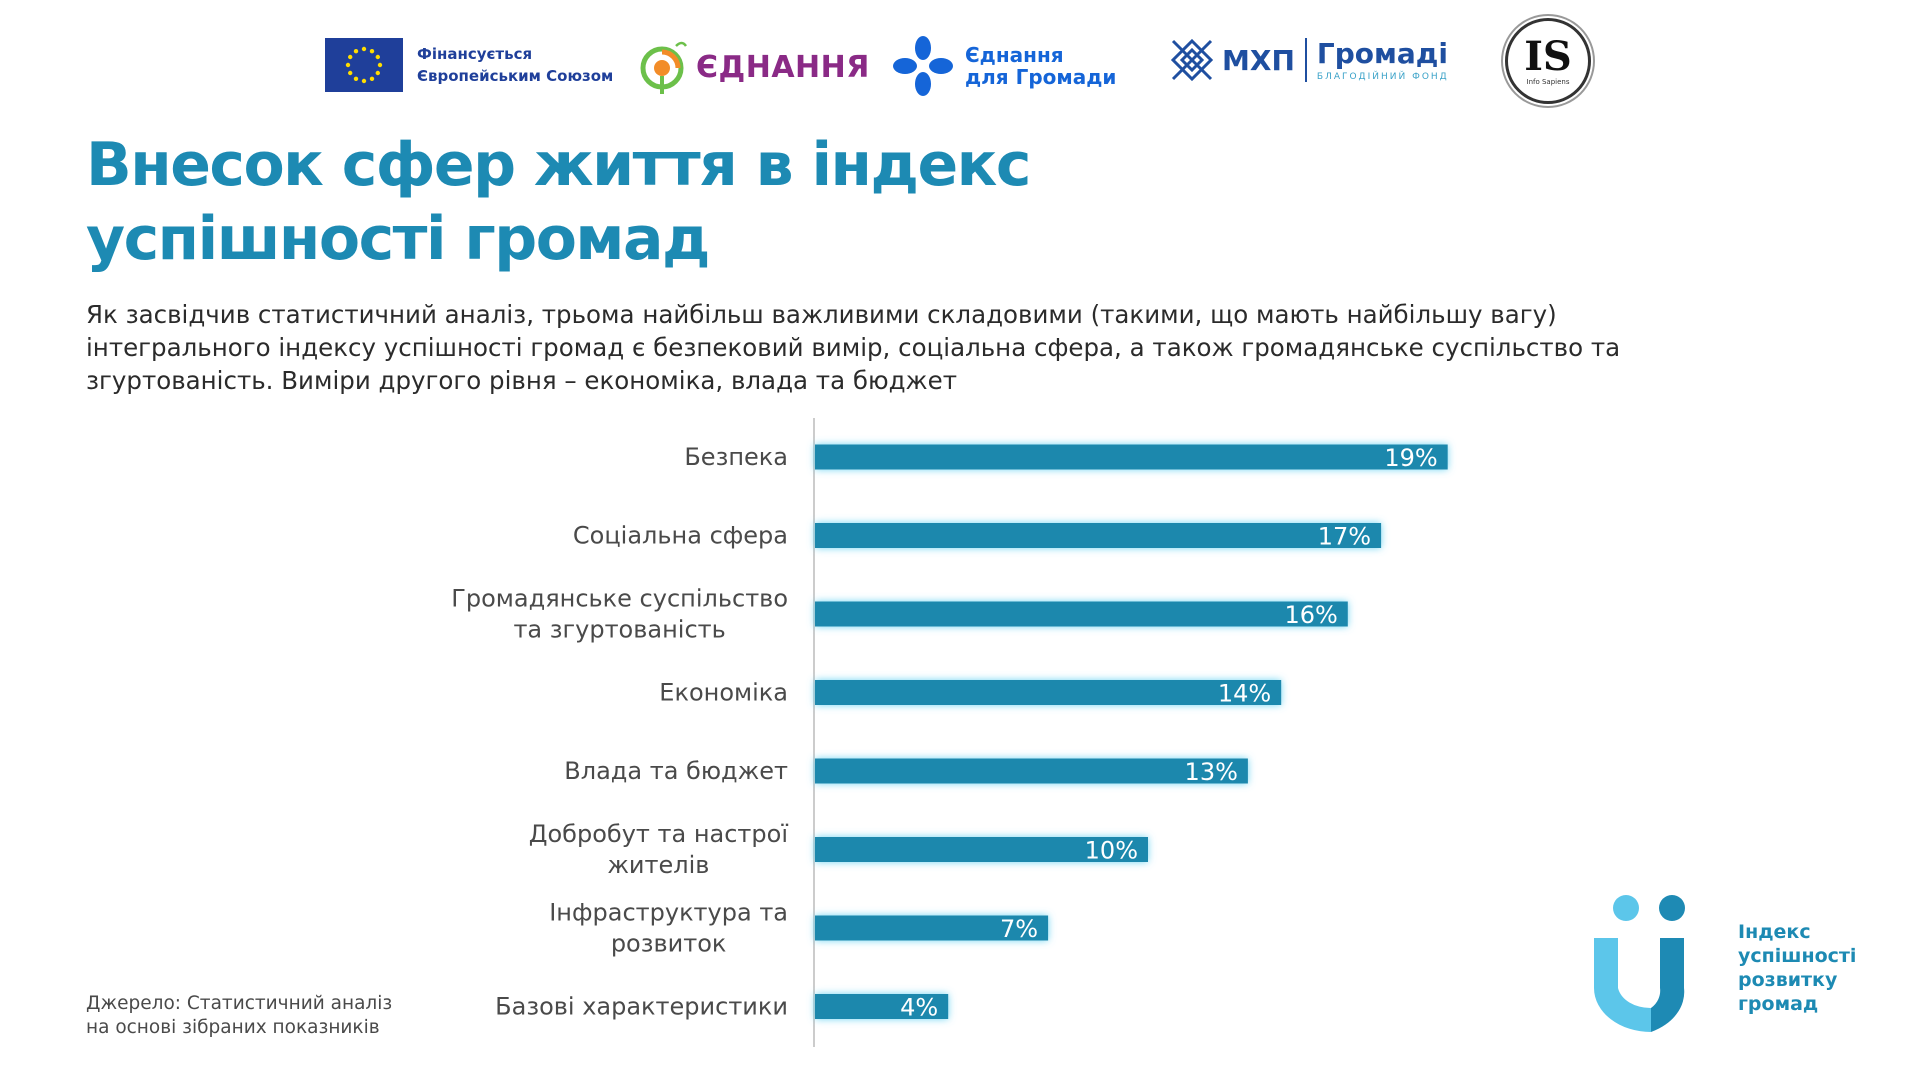 The width and height of the screenshot is (1919, 1079). What do you see at coordinates (1548, 56) in the screenshot?
I see `info-sapiens-letters: IS` at bounding box center [1548, 56].